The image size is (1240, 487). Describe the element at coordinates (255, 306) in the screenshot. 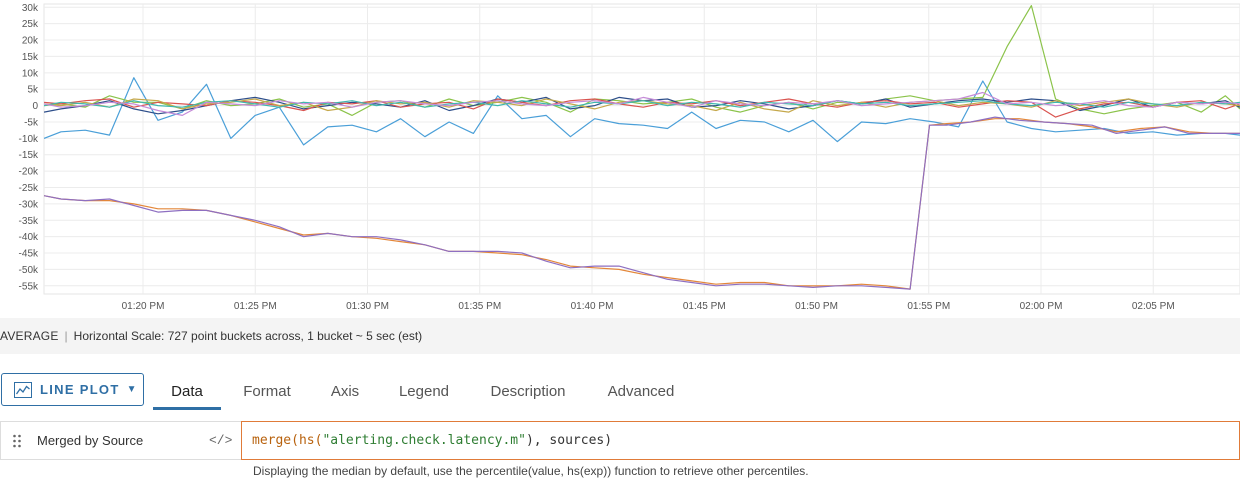

I see `x-tick-label: 01:25 PM` at that location.